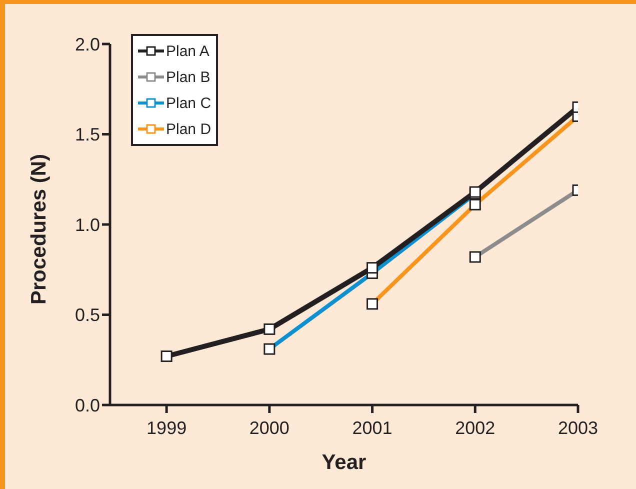  What do you see at coordinates (578, 428) in the screenshot?
I see `x-tick-label: 2003` at bounding box center [578, 428].